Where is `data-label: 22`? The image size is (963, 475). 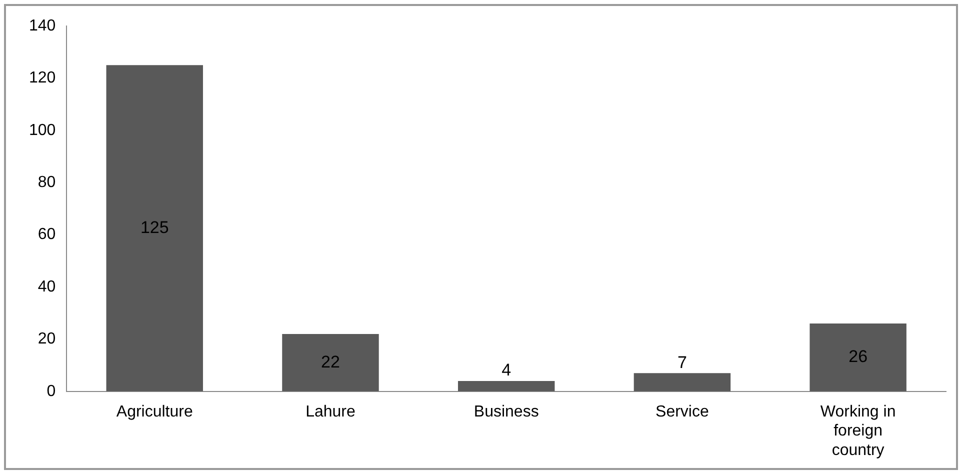
data-label: 22 is located at coordinates (330, 362).